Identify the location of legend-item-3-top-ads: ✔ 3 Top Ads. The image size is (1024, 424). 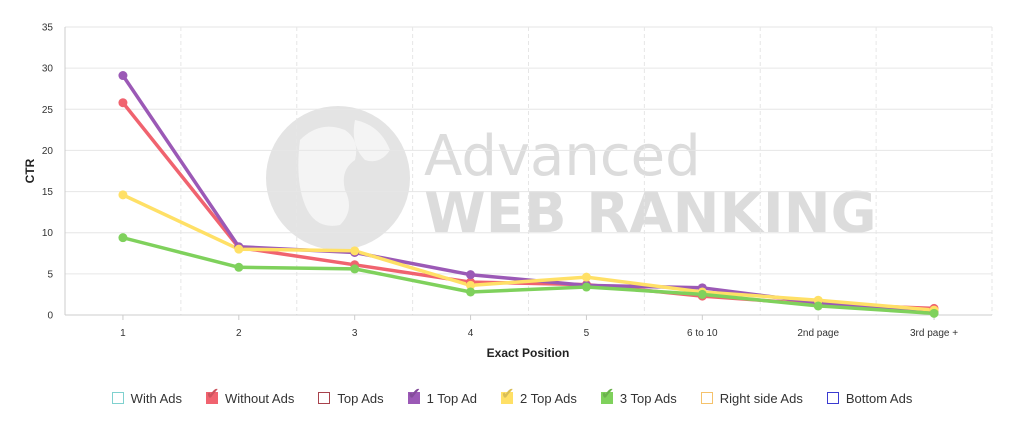
(638, 396).